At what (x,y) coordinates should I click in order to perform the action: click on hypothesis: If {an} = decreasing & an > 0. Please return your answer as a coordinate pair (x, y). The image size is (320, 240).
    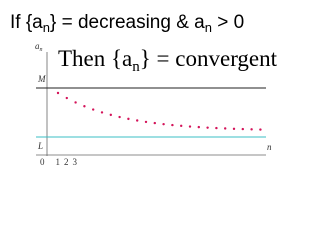
    Looking at the image, I should click on (127, 23).